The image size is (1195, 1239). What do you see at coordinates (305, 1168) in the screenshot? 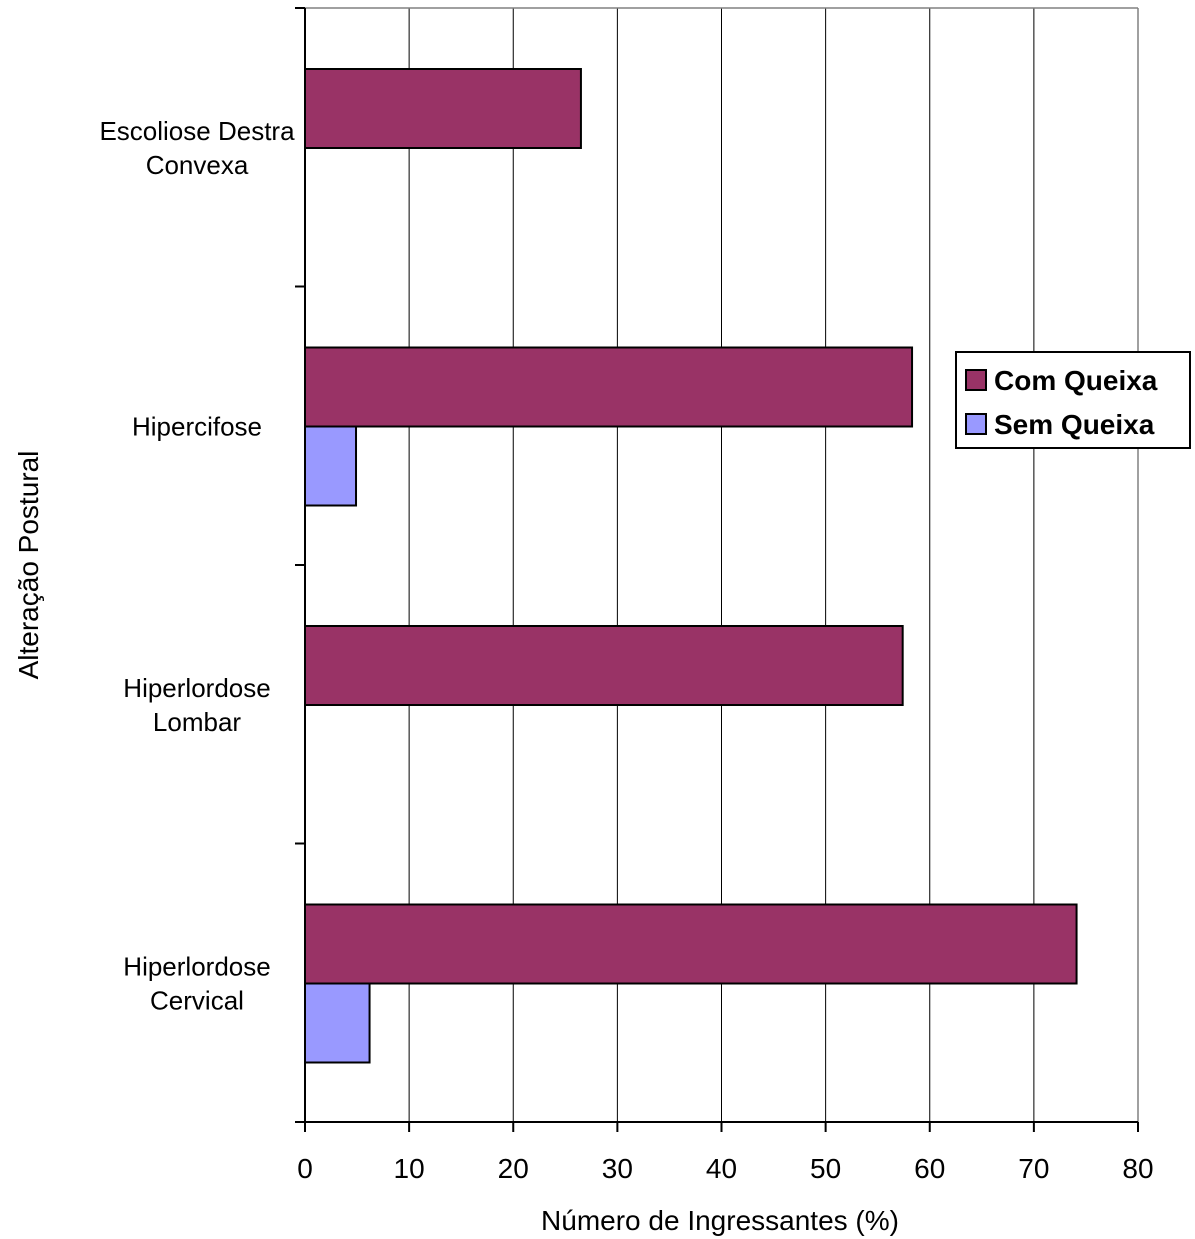
I see `x-tick-label: 0` at bounding box center [305, 1168].